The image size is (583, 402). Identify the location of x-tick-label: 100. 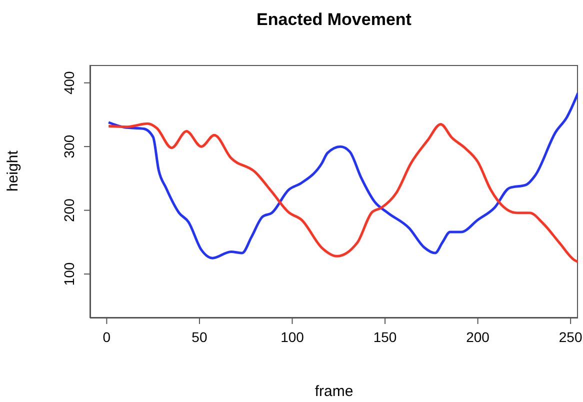
(292, 336).